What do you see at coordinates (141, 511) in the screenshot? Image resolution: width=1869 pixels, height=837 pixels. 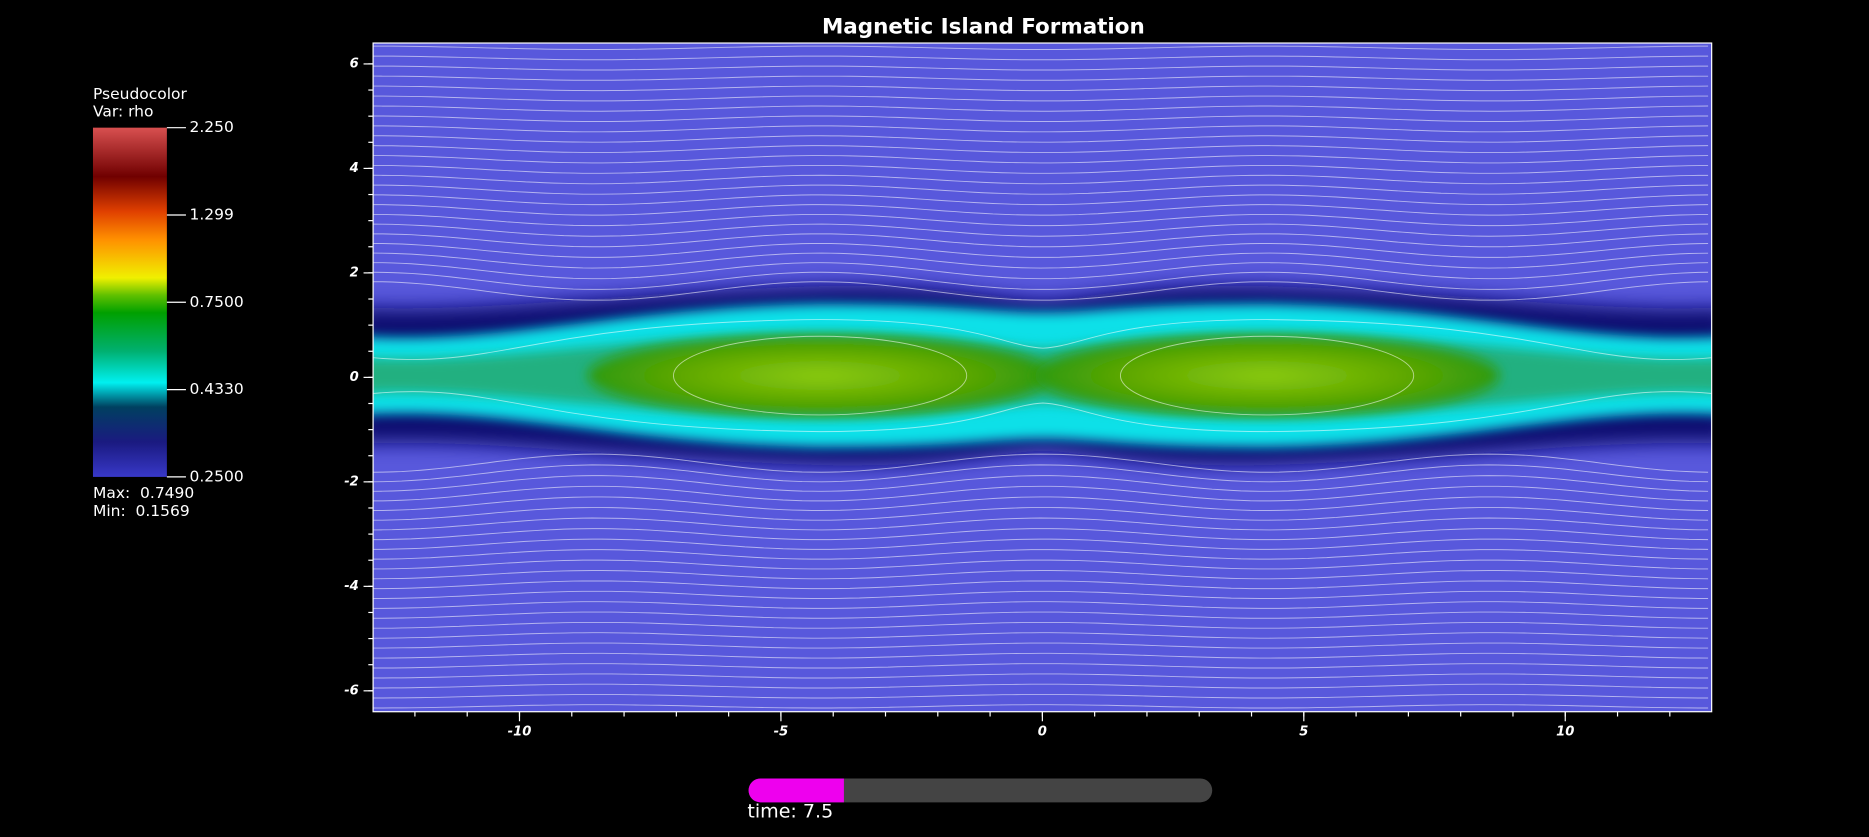 I see `legend-min: Min: 0.1569` at bounding box center [141, 511].